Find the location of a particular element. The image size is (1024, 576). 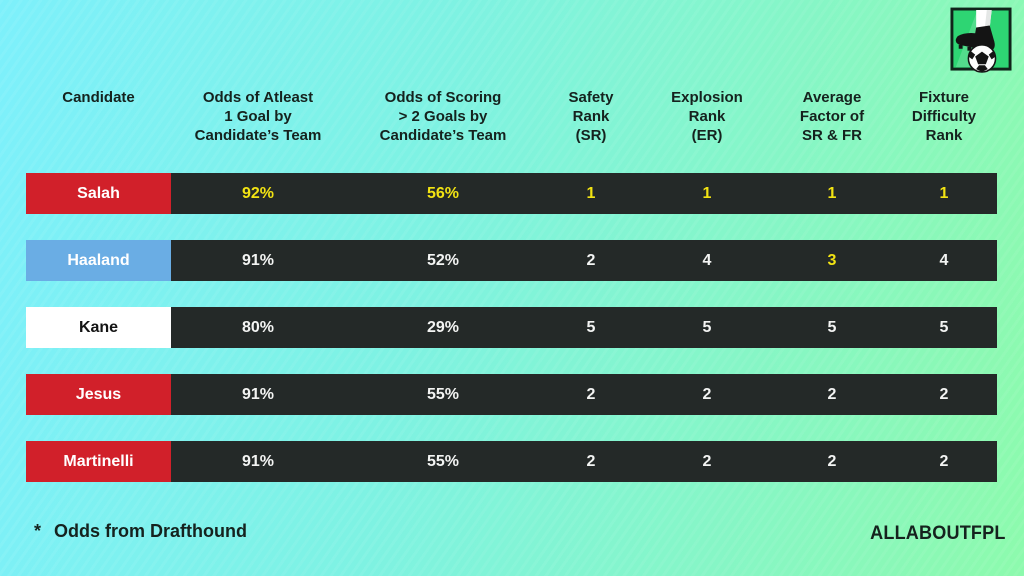

table-row-haaland: Haaland 91% 52% 2 4 3 4 is located at coordinates (511, 260).